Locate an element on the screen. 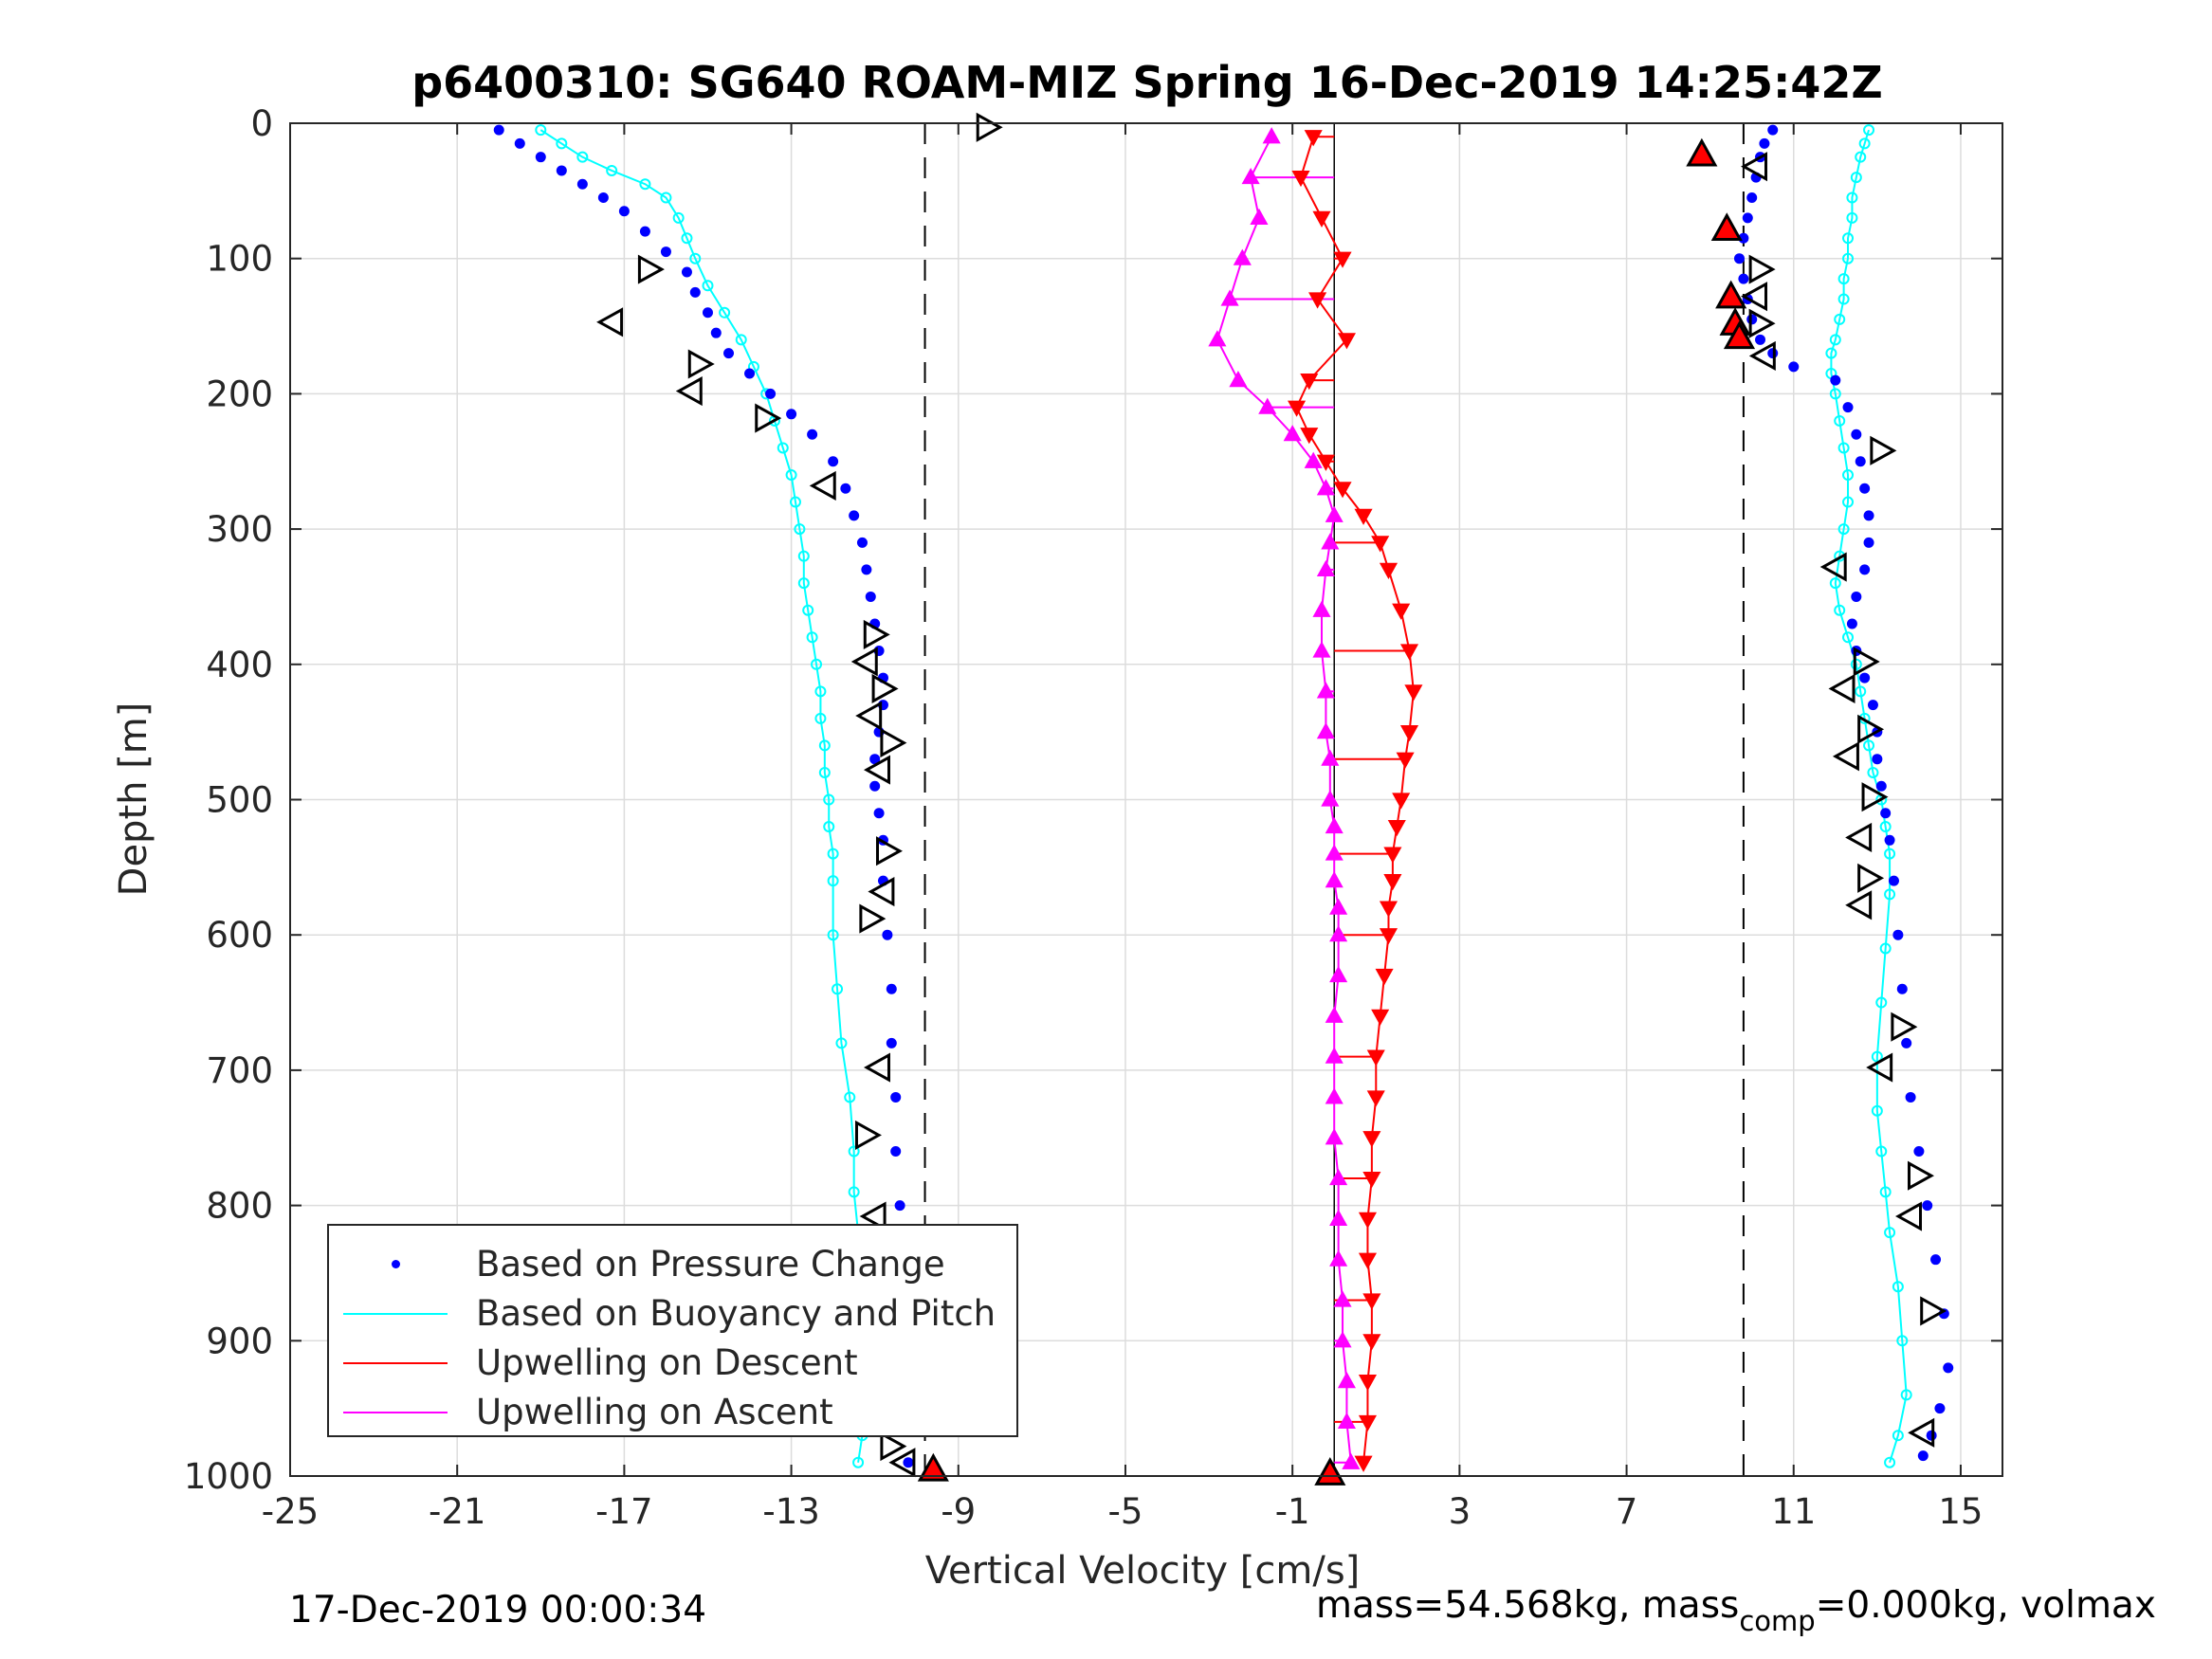  x-tick-label: -5 is located at coordinates (1125, 1511).